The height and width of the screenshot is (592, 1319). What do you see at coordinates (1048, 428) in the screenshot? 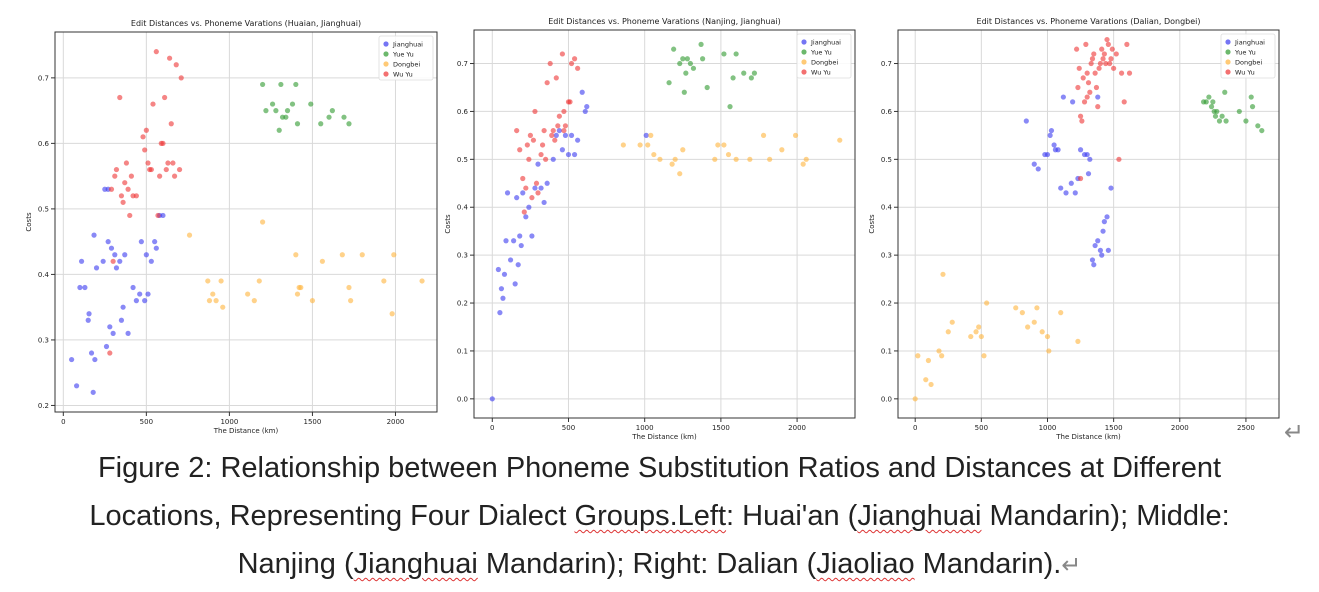
I see `x-tick-label: 1000` at bounding box center [1048, 428].